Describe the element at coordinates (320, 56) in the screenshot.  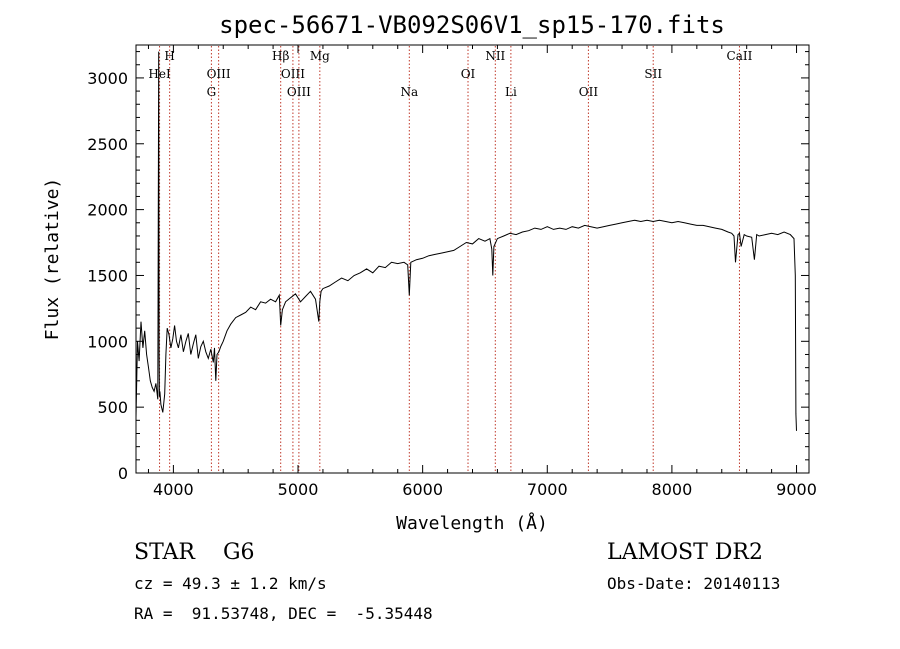
I see `line-label-7: Mg` at that location.